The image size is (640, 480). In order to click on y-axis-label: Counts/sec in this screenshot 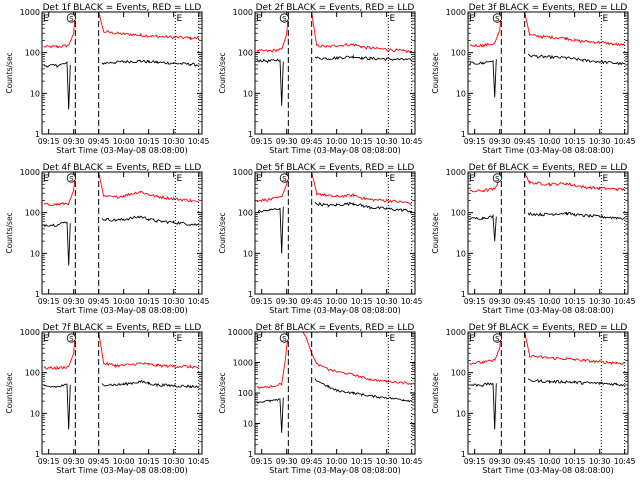, I will do `click(435, 72)`.